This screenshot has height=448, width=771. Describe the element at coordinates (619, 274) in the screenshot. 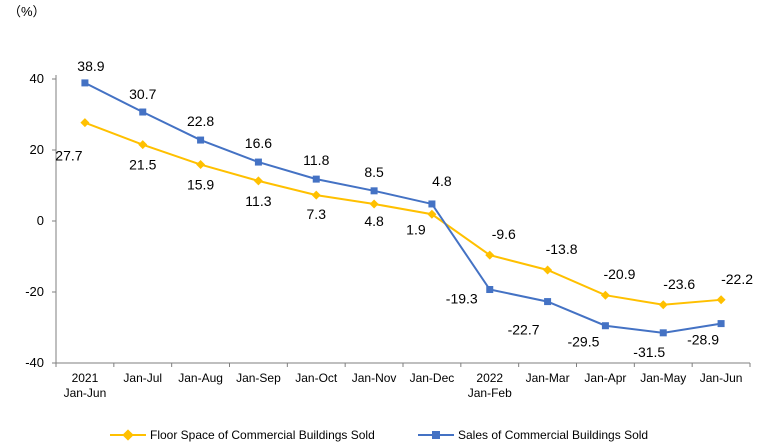

I see `data-label-floor-space: -20.9` at that location.